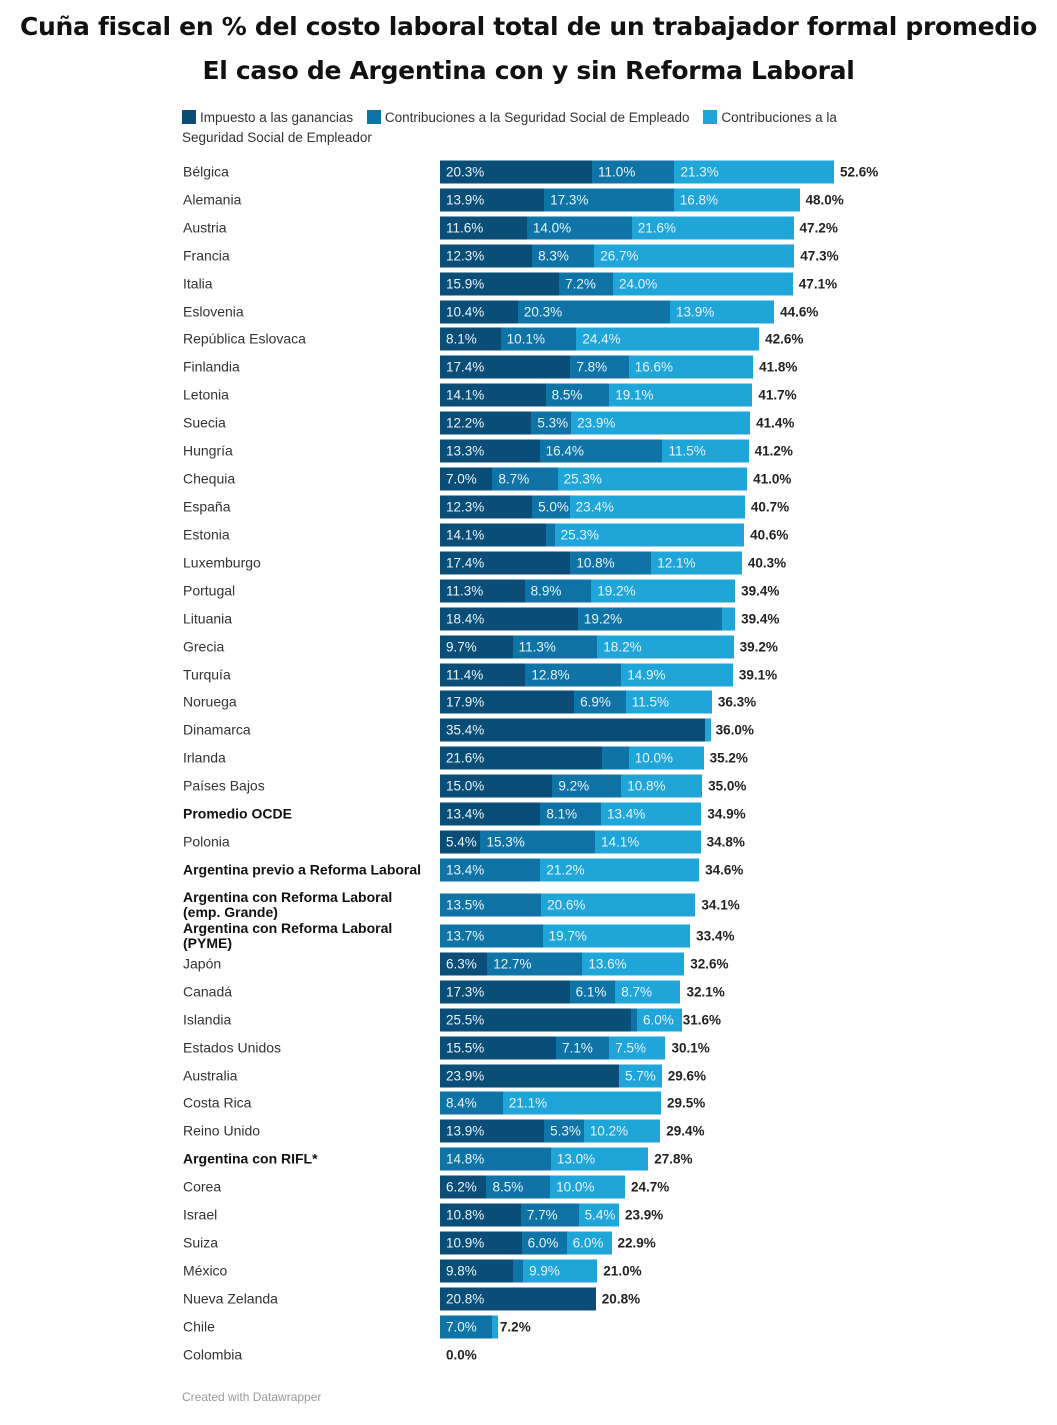 This screenshot has width=1057, height=1425. What do you see at coordinates (206, 171) in the screenshot?
I see `row-label: Bélgica` at bounding box center [206, 171].